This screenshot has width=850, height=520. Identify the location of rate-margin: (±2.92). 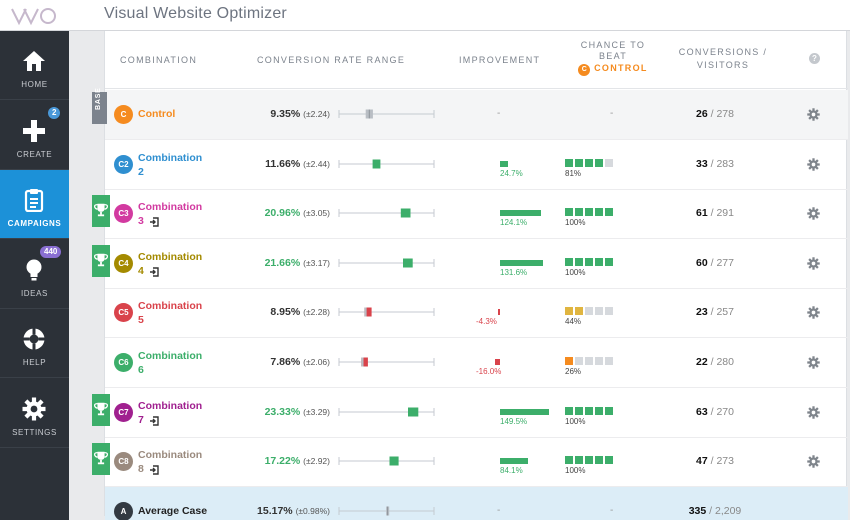
(316, 461).